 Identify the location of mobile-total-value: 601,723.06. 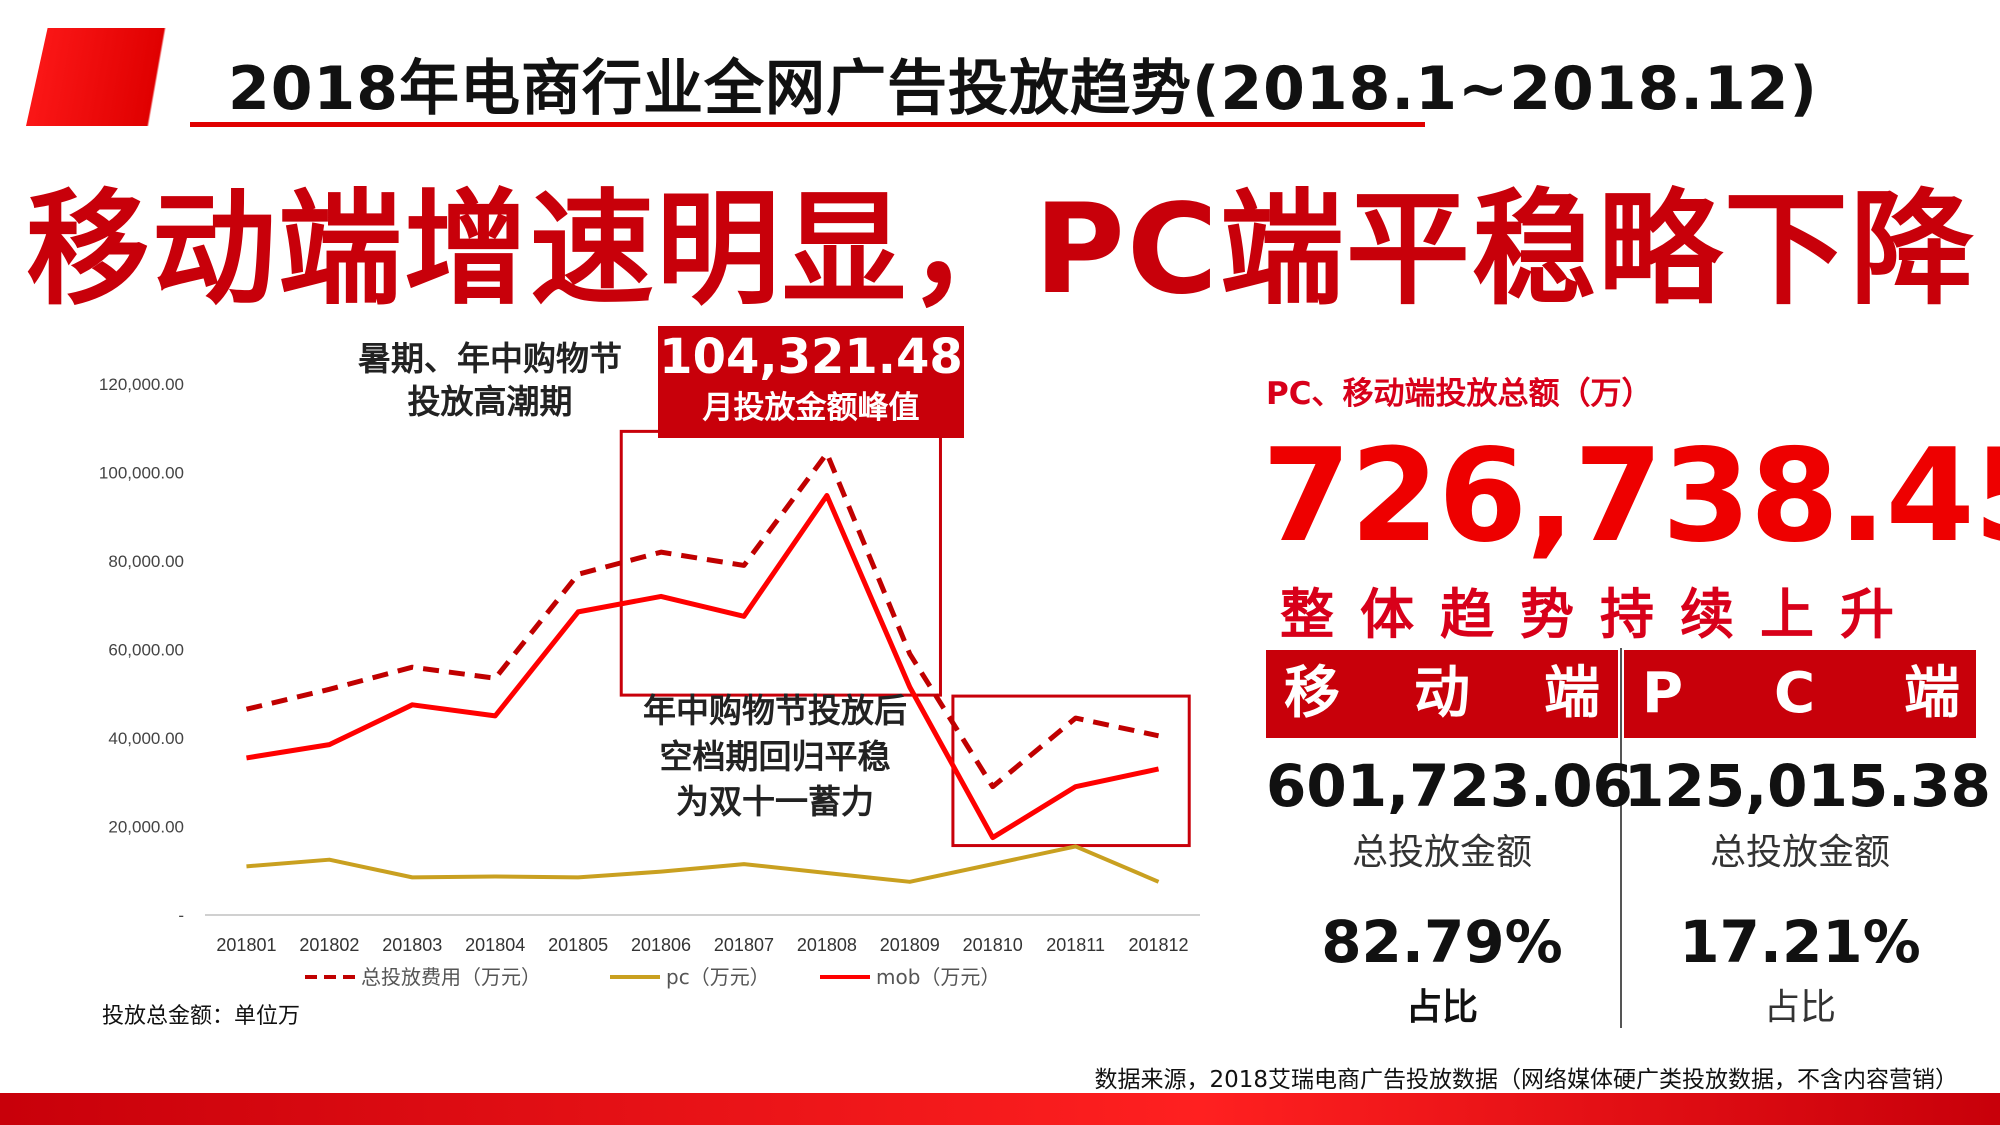
(1449, 786).